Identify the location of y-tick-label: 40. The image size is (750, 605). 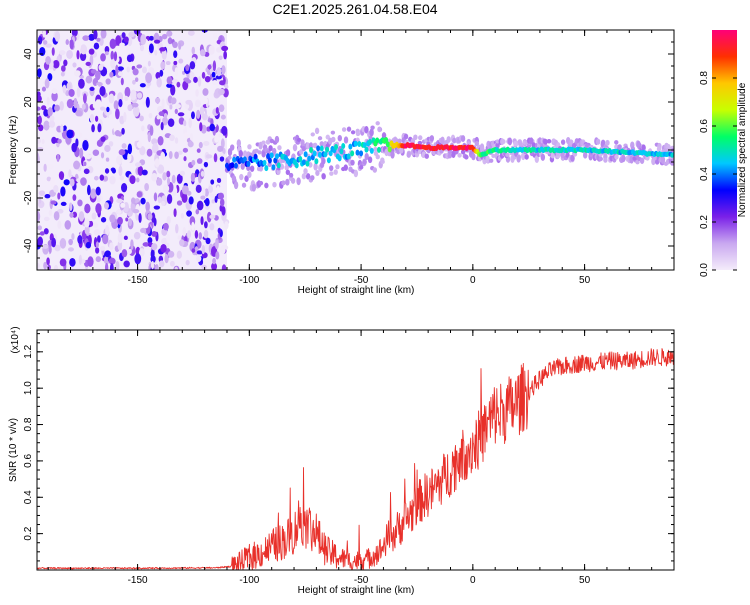
(28, 54).